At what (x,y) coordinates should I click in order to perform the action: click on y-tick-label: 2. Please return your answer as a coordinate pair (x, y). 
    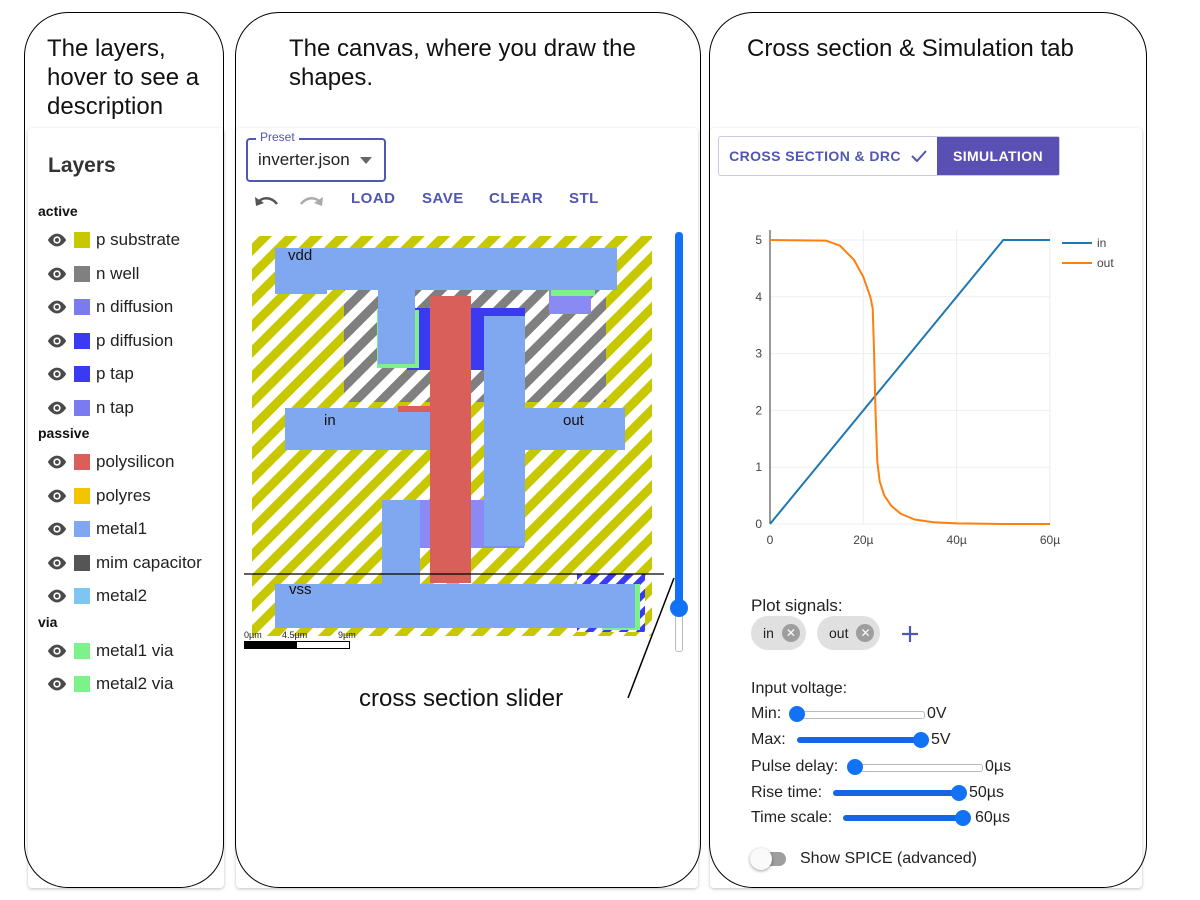
    Looking at the image, I should click on (758, 410).